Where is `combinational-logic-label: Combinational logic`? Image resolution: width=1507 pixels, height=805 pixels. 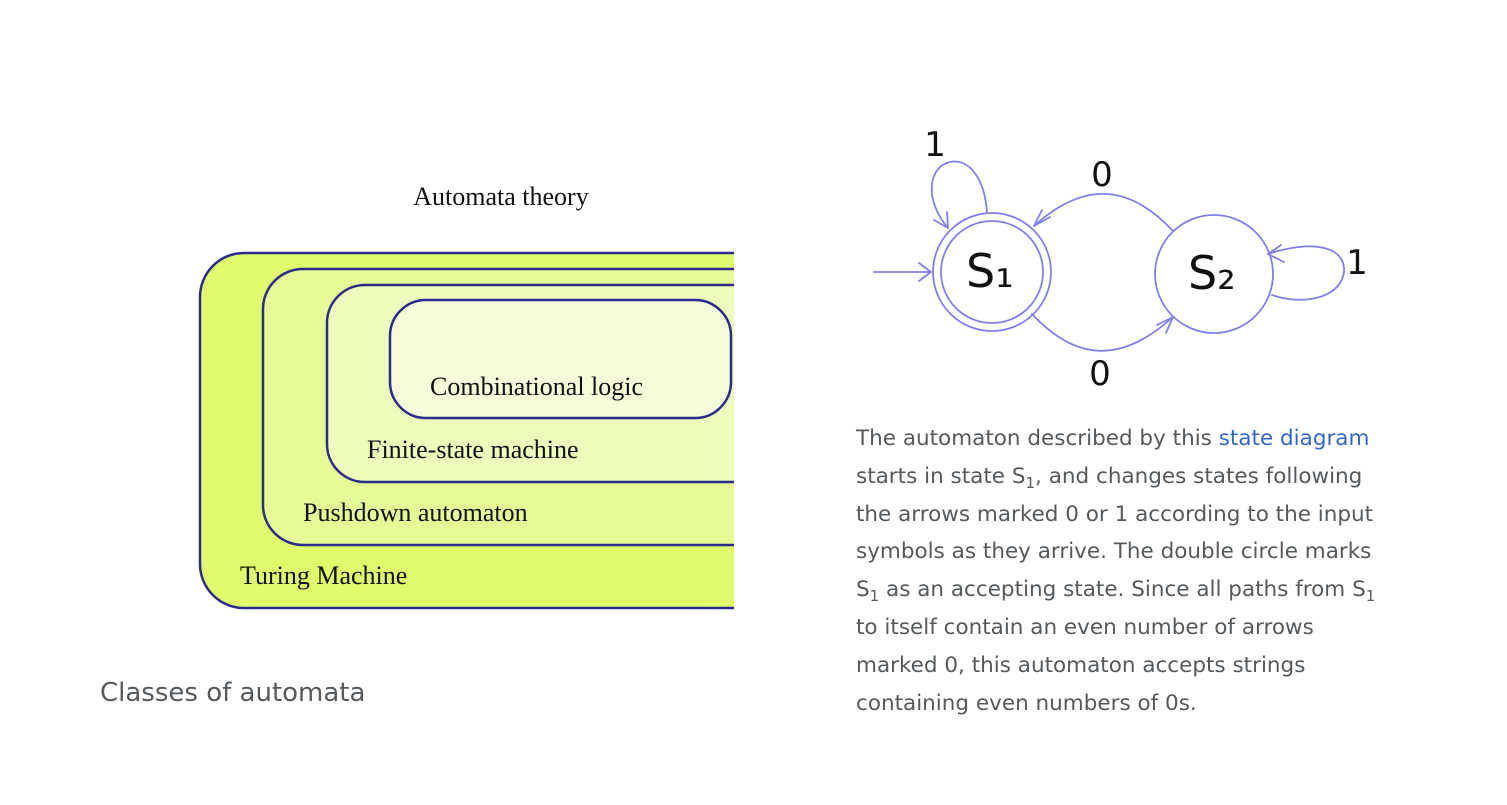
combinational-logic-label: Combinational logic is located at coordinates (536, 386).